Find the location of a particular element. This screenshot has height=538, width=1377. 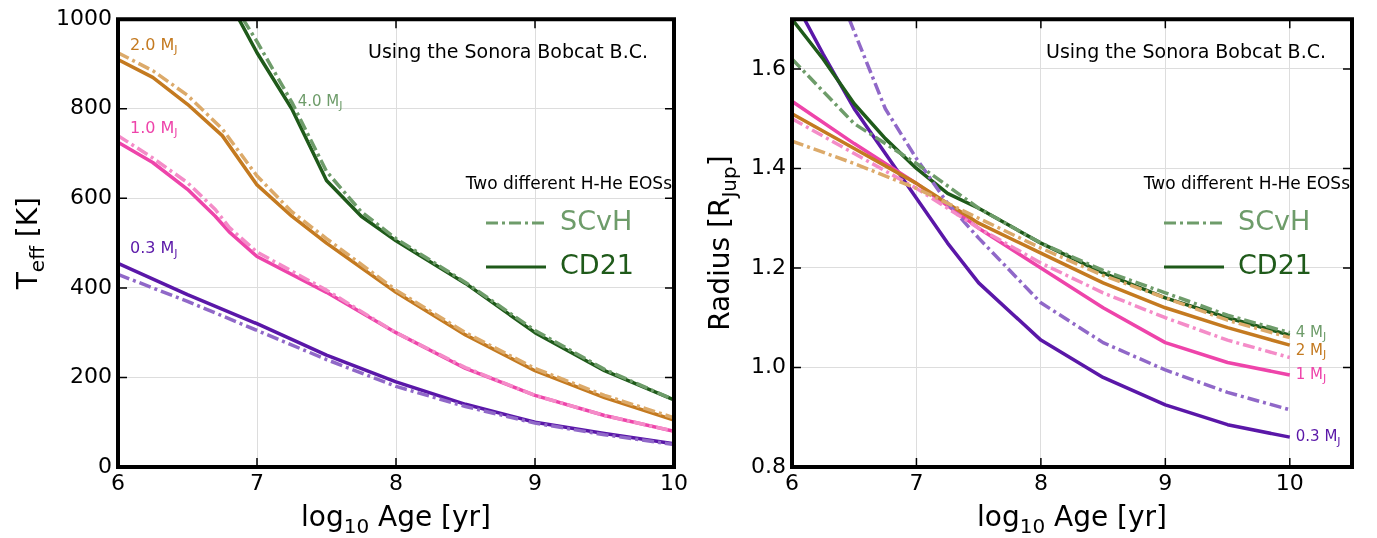

y-tick-label: 1.6 is located at coordinates (768, 67).